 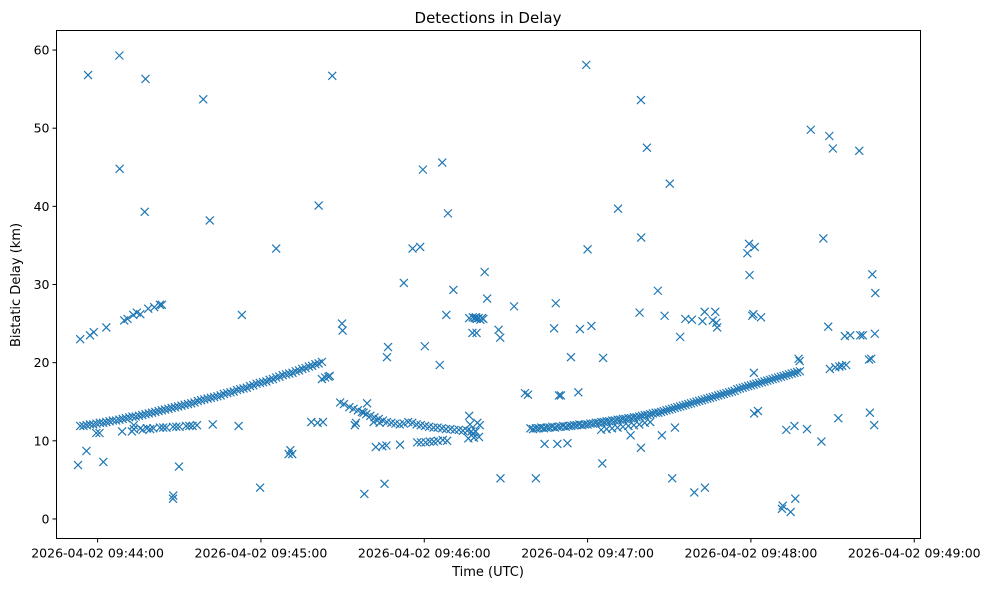 What do you see at coordinates (97, 553) in the screenshot?
I see `x-tick-label: 2026-04-02 09:44:00` at bounding box center [97, 553].